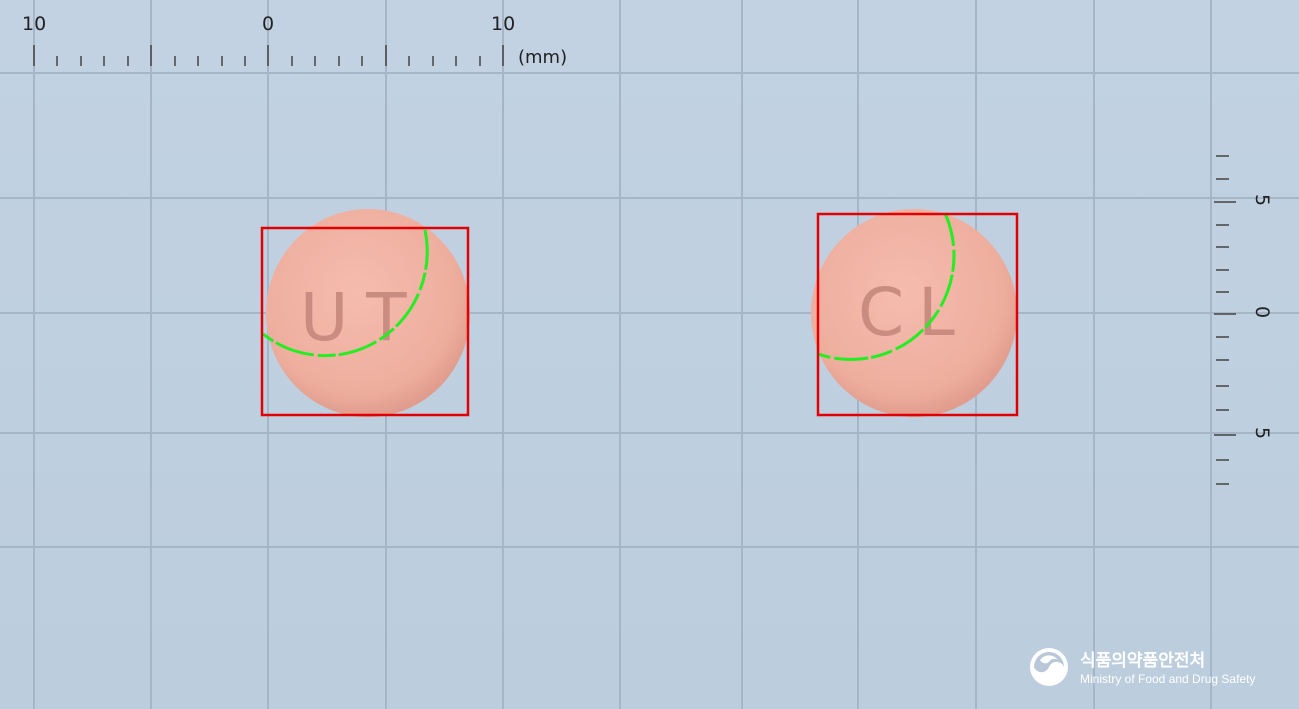 The width and height of the screenshot is (1299, 709). Describe the element at coordinates (268, 24) in the screenshot. I see `top-ruler-label-zero: 0` at that location.